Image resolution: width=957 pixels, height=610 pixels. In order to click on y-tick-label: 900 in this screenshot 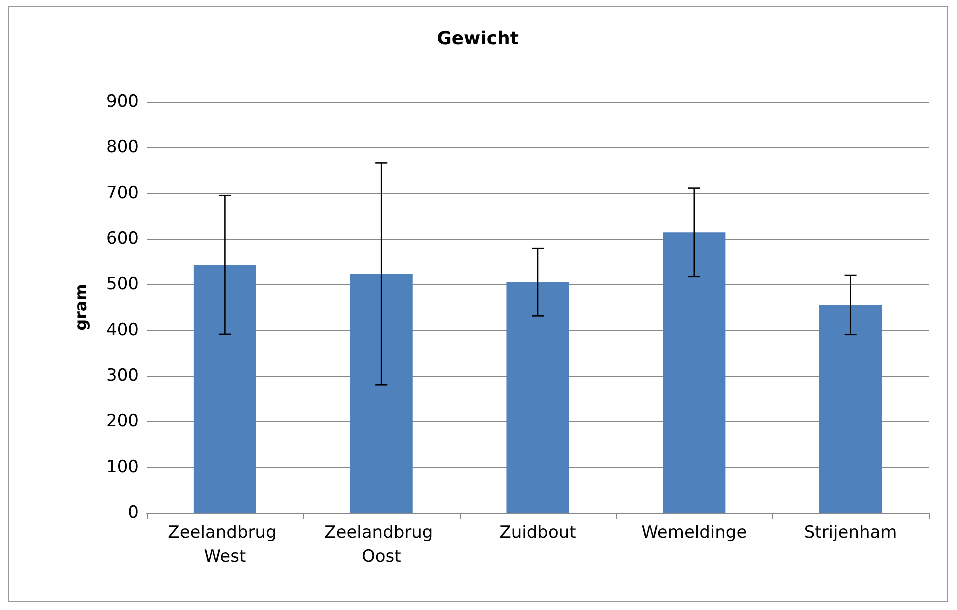, I will do `click(122, 102)`.